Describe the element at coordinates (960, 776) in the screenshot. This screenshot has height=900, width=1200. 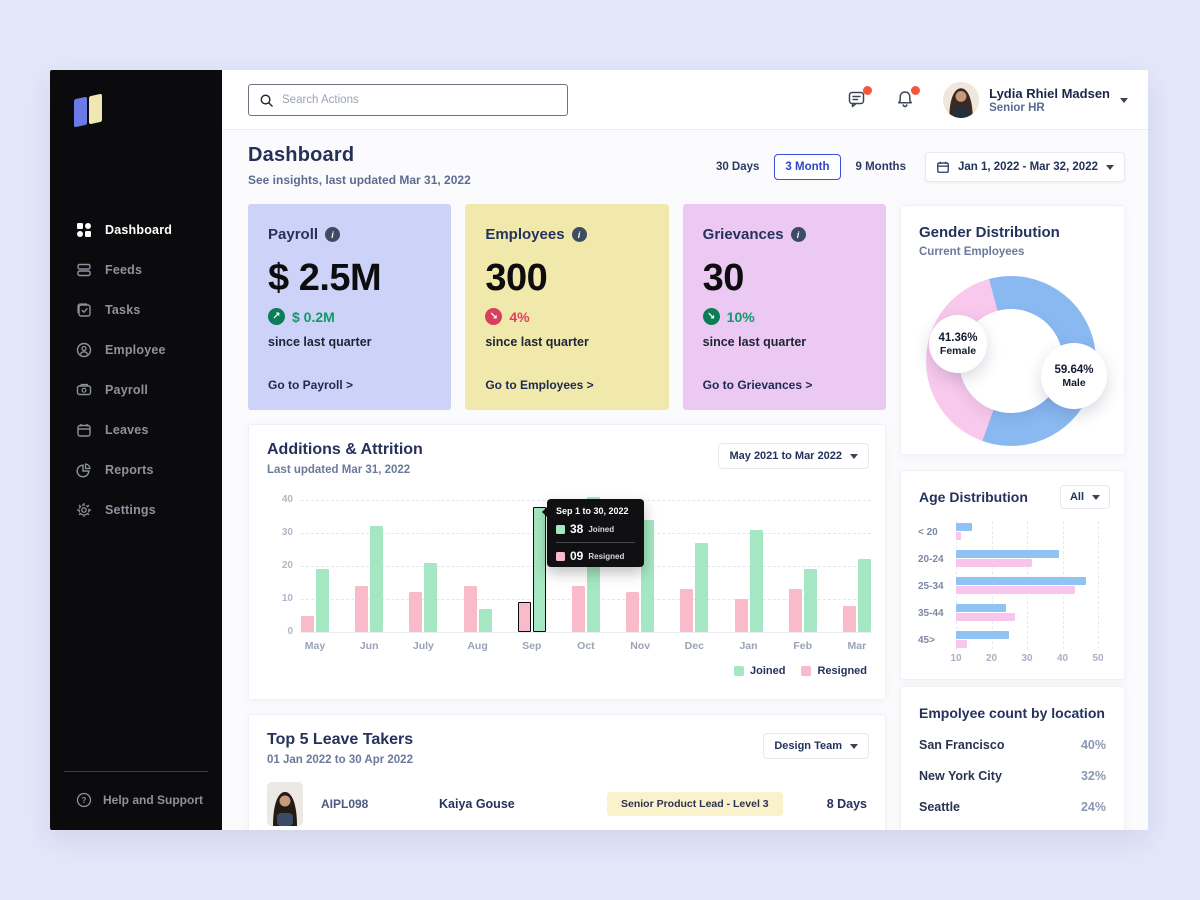
I see `location-city: New York City` at that location.